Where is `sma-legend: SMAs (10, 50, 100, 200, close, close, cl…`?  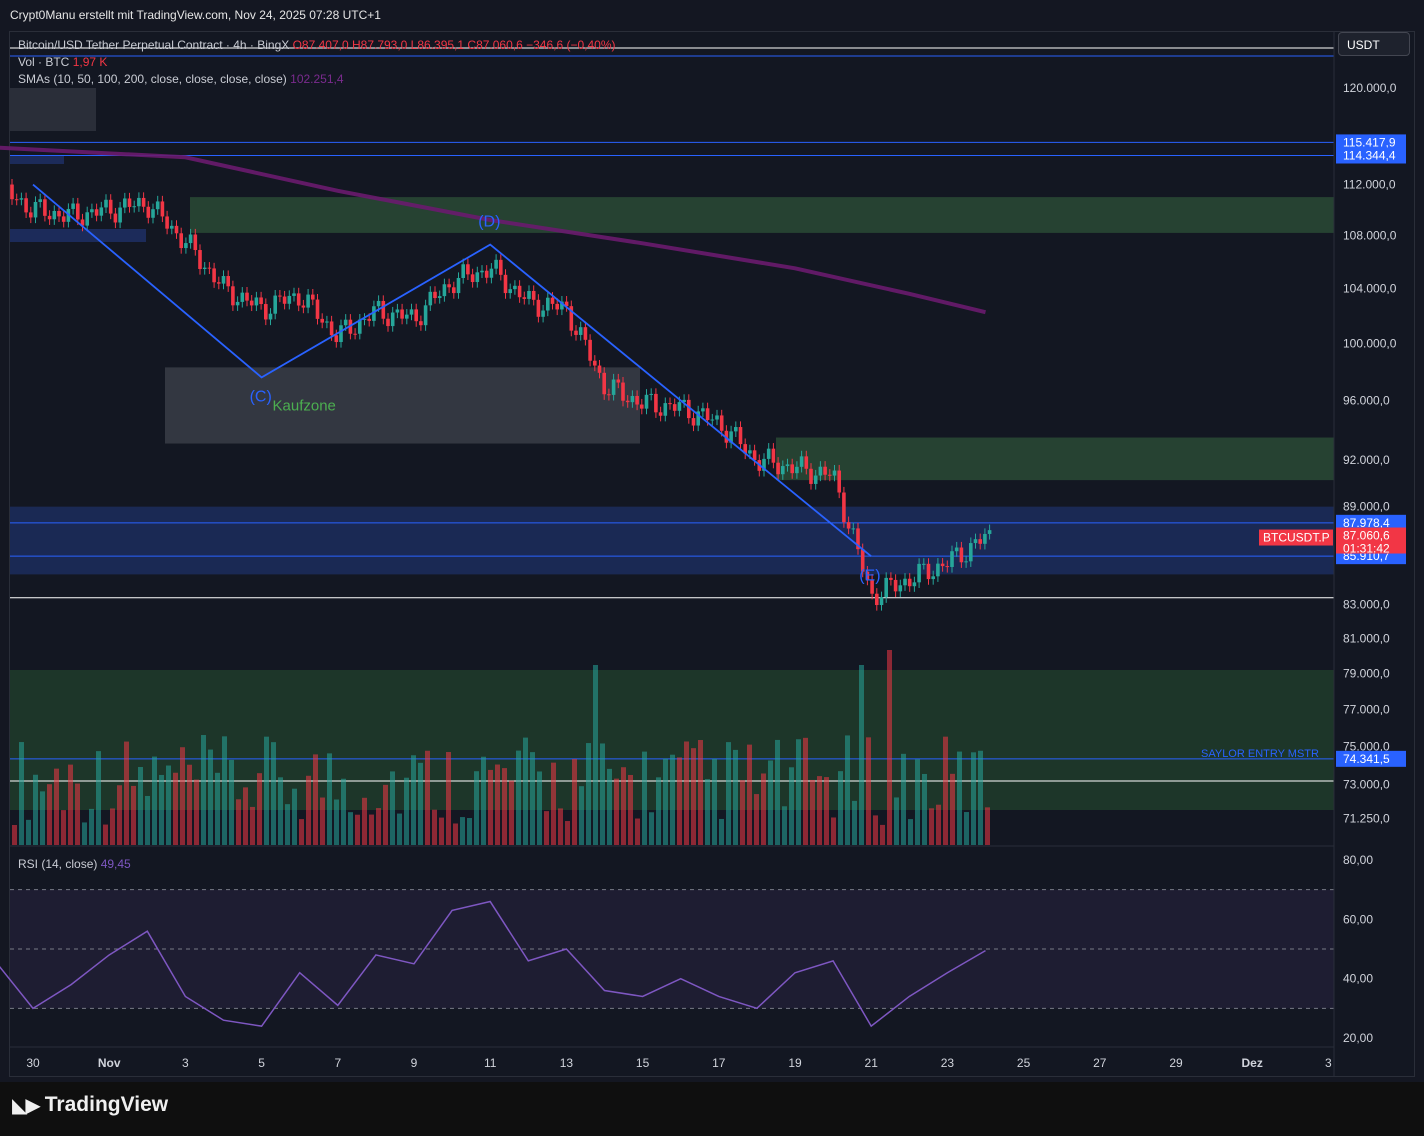 sma-legend: SMAs (10, 50, 100, 200, close, close, cl… is located at coordinates (181, 79).